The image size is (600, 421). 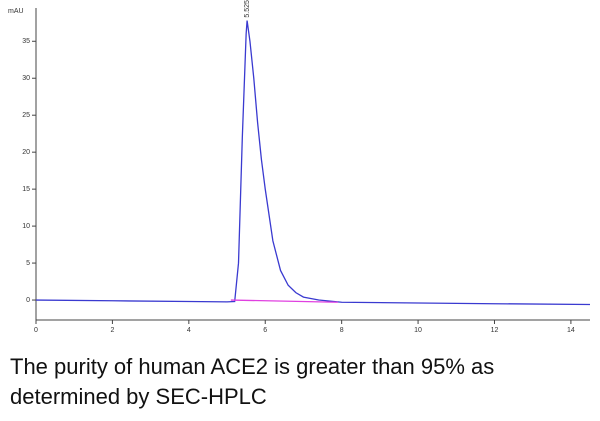 What do you see at coordinates (284, 301) in the screenshot?
I see `line` at bounding box center [284, 301].